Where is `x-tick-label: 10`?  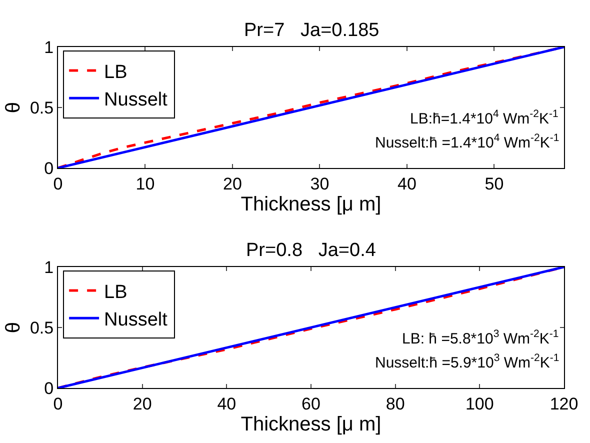 x-tick-label: 10 is located at coordinates (145, 184).